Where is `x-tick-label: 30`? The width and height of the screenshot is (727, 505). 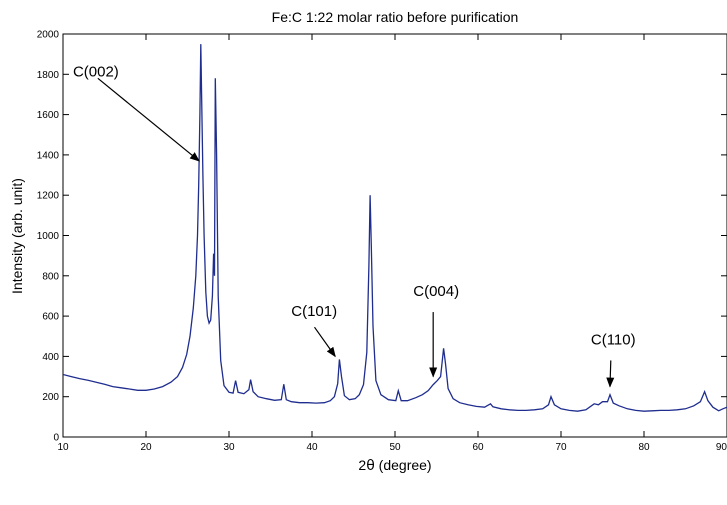 x-tick-label: 30 is located at coordinates (229, 447).